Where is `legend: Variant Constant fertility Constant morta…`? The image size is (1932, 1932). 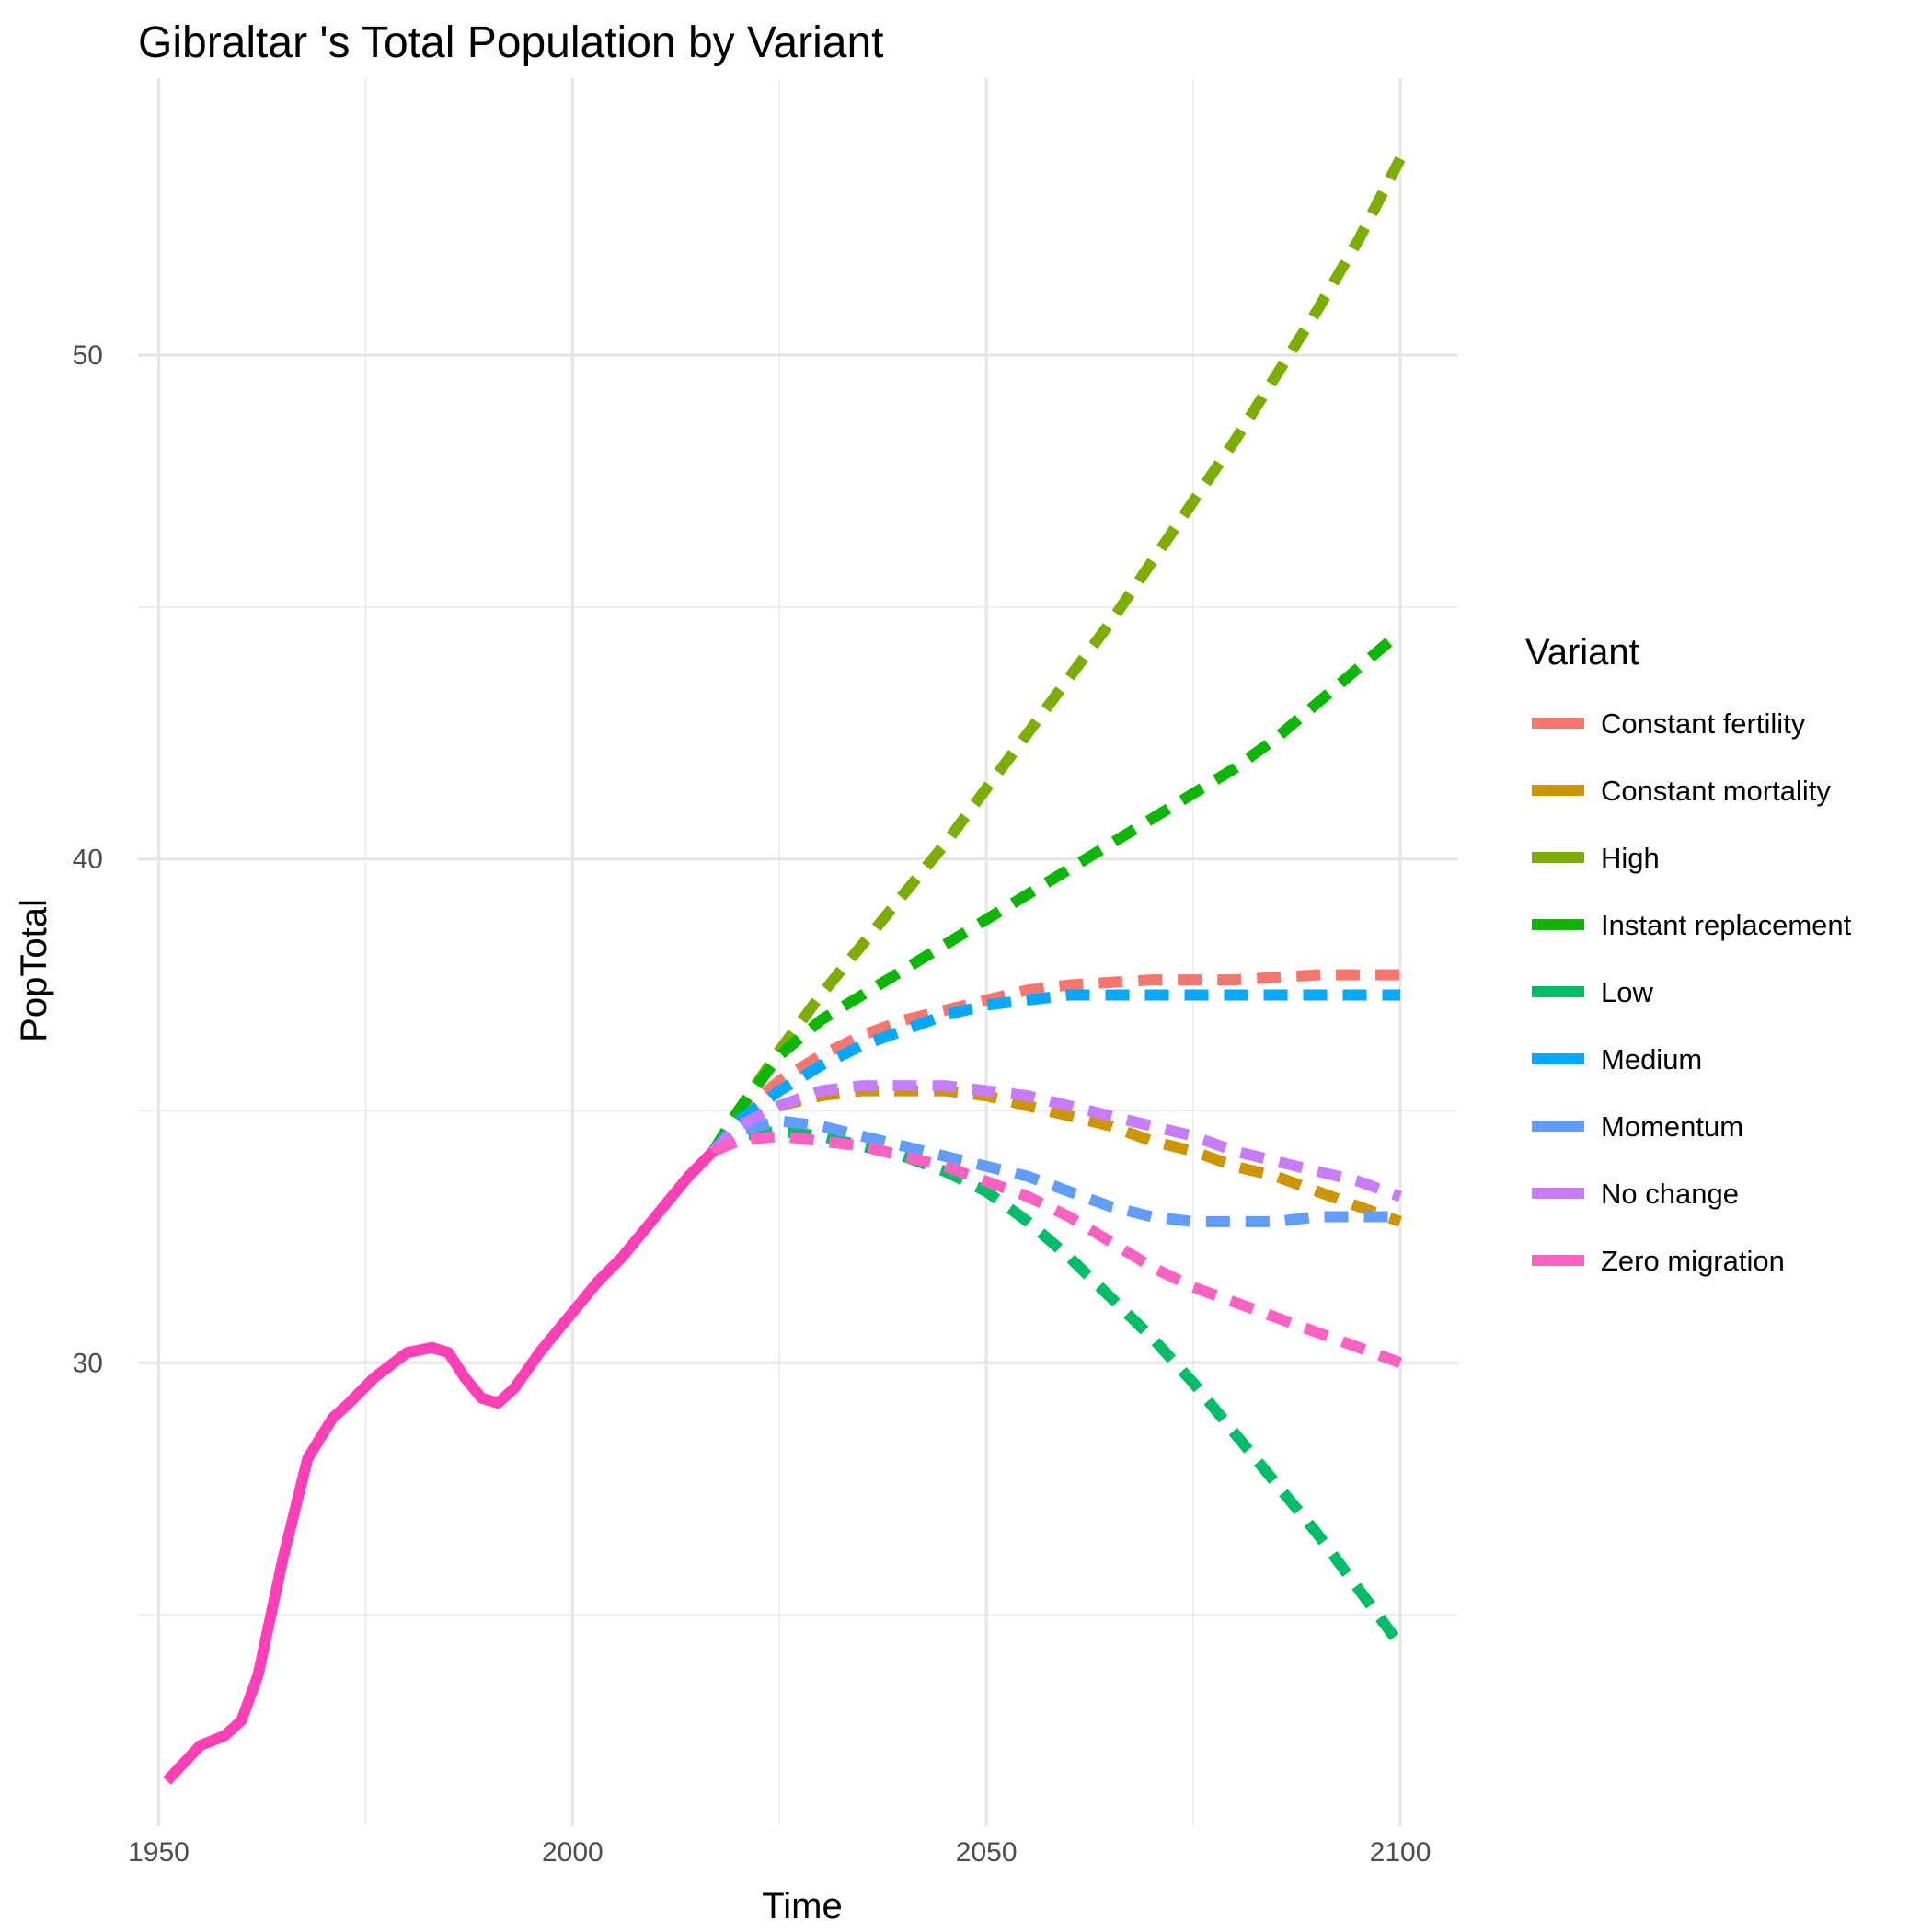
legend: Variant Constant fertility Constant morta… is located at coordinates (1688, 954).